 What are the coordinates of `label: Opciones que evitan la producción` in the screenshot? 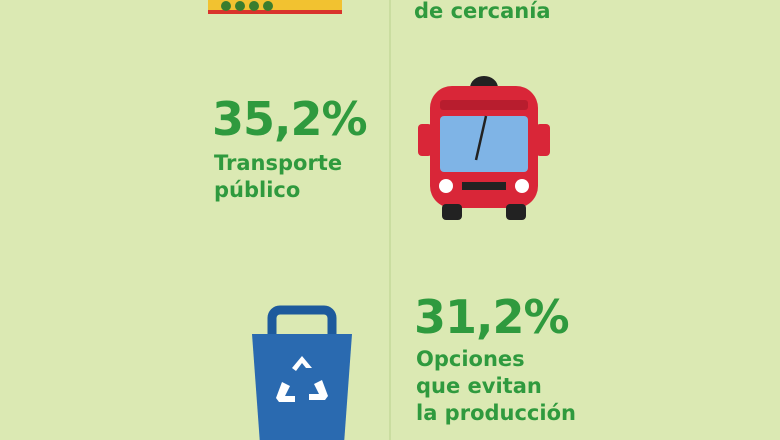 It's located at (496, 386).